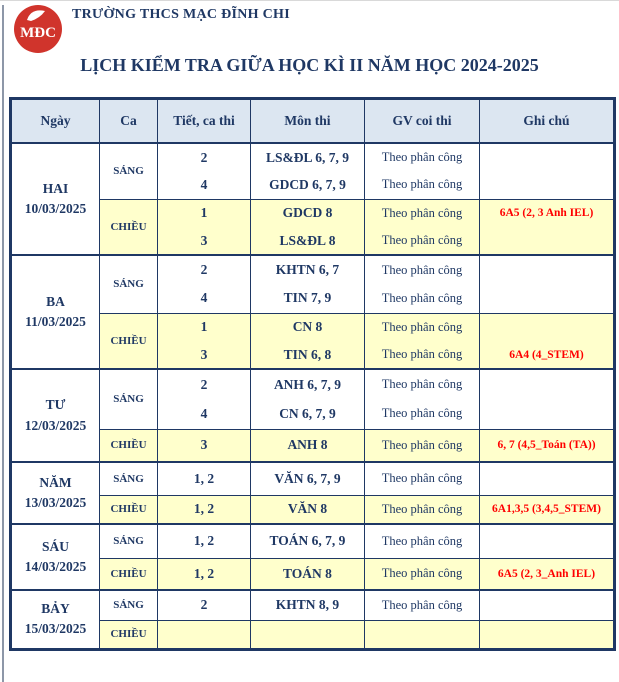 The height and width of the screenshot is (682, 619). I want to click on table-row: 4 CN 6, 7, 9 Theo phân công, so click(313, 414).